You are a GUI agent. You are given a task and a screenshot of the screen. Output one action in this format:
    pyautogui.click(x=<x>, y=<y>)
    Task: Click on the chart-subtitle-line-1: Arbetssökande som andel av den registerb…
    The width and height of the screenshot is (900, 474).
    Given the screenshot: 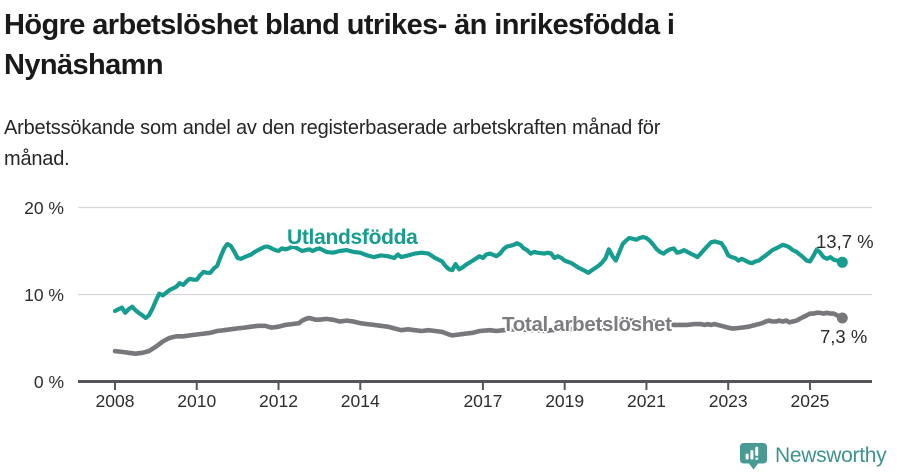 What is the action you would take?
    pyautogui.click(x=332, y=128)
    